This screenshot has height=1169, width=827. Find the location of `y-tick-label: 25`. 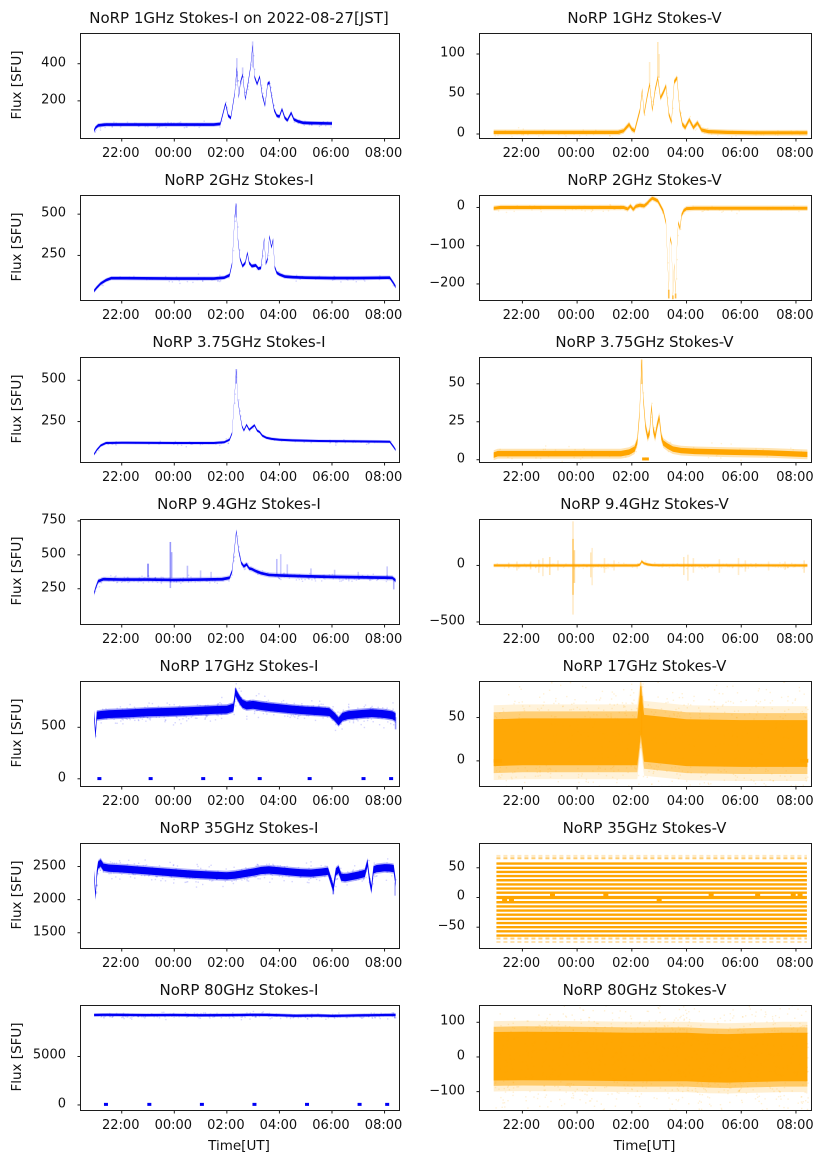

y-tick-label: 25 is located at coordinates (456, 421).